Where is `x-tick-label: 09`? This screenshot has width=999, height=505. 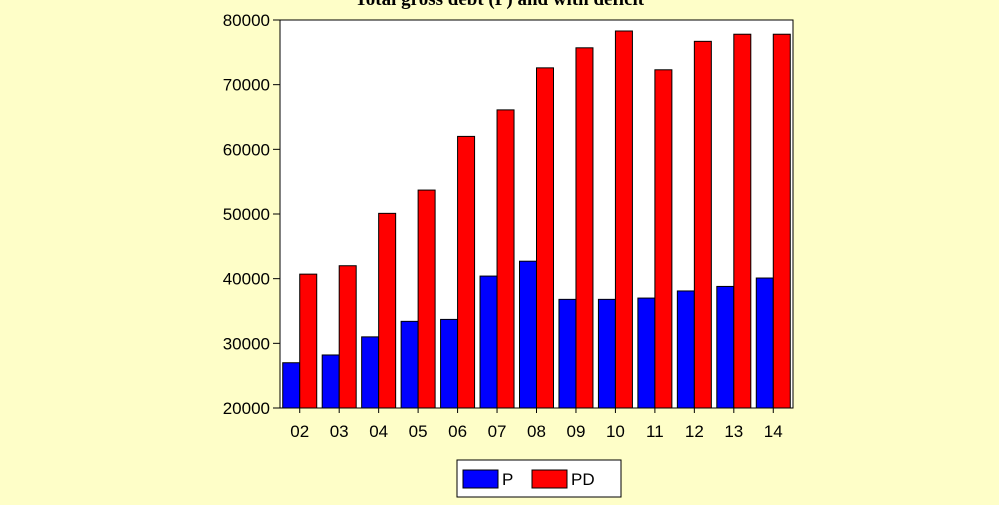
x-tick-label: 09 is located at coordinates (576, 431).